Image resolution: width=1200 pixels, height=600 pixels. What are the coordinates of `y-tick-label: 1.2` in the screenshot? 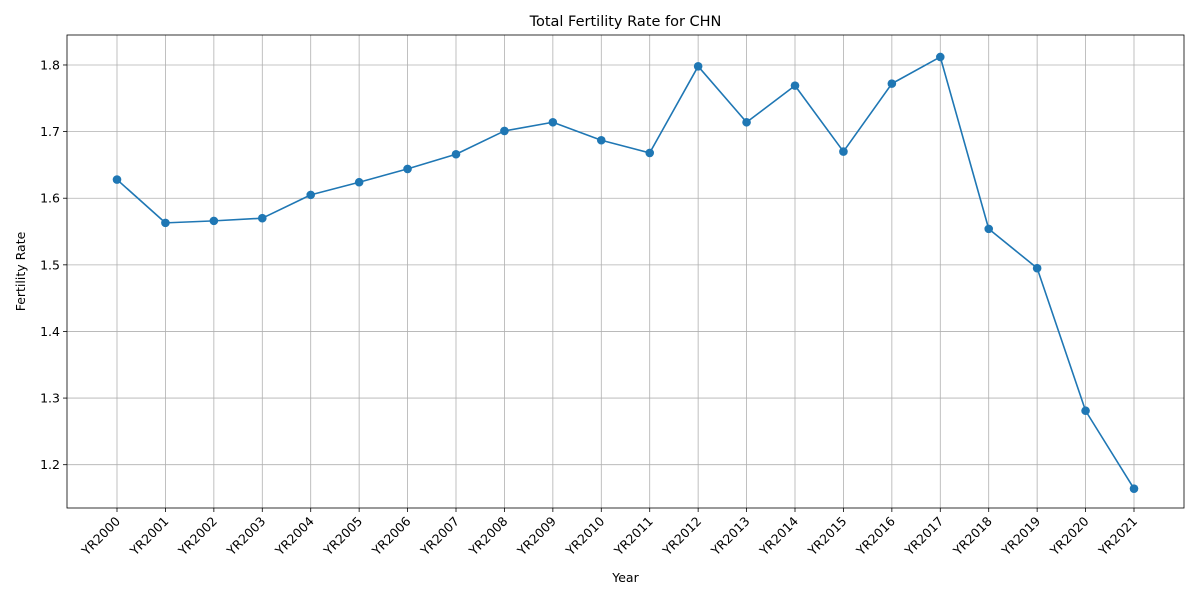 It's located at (50, 464).